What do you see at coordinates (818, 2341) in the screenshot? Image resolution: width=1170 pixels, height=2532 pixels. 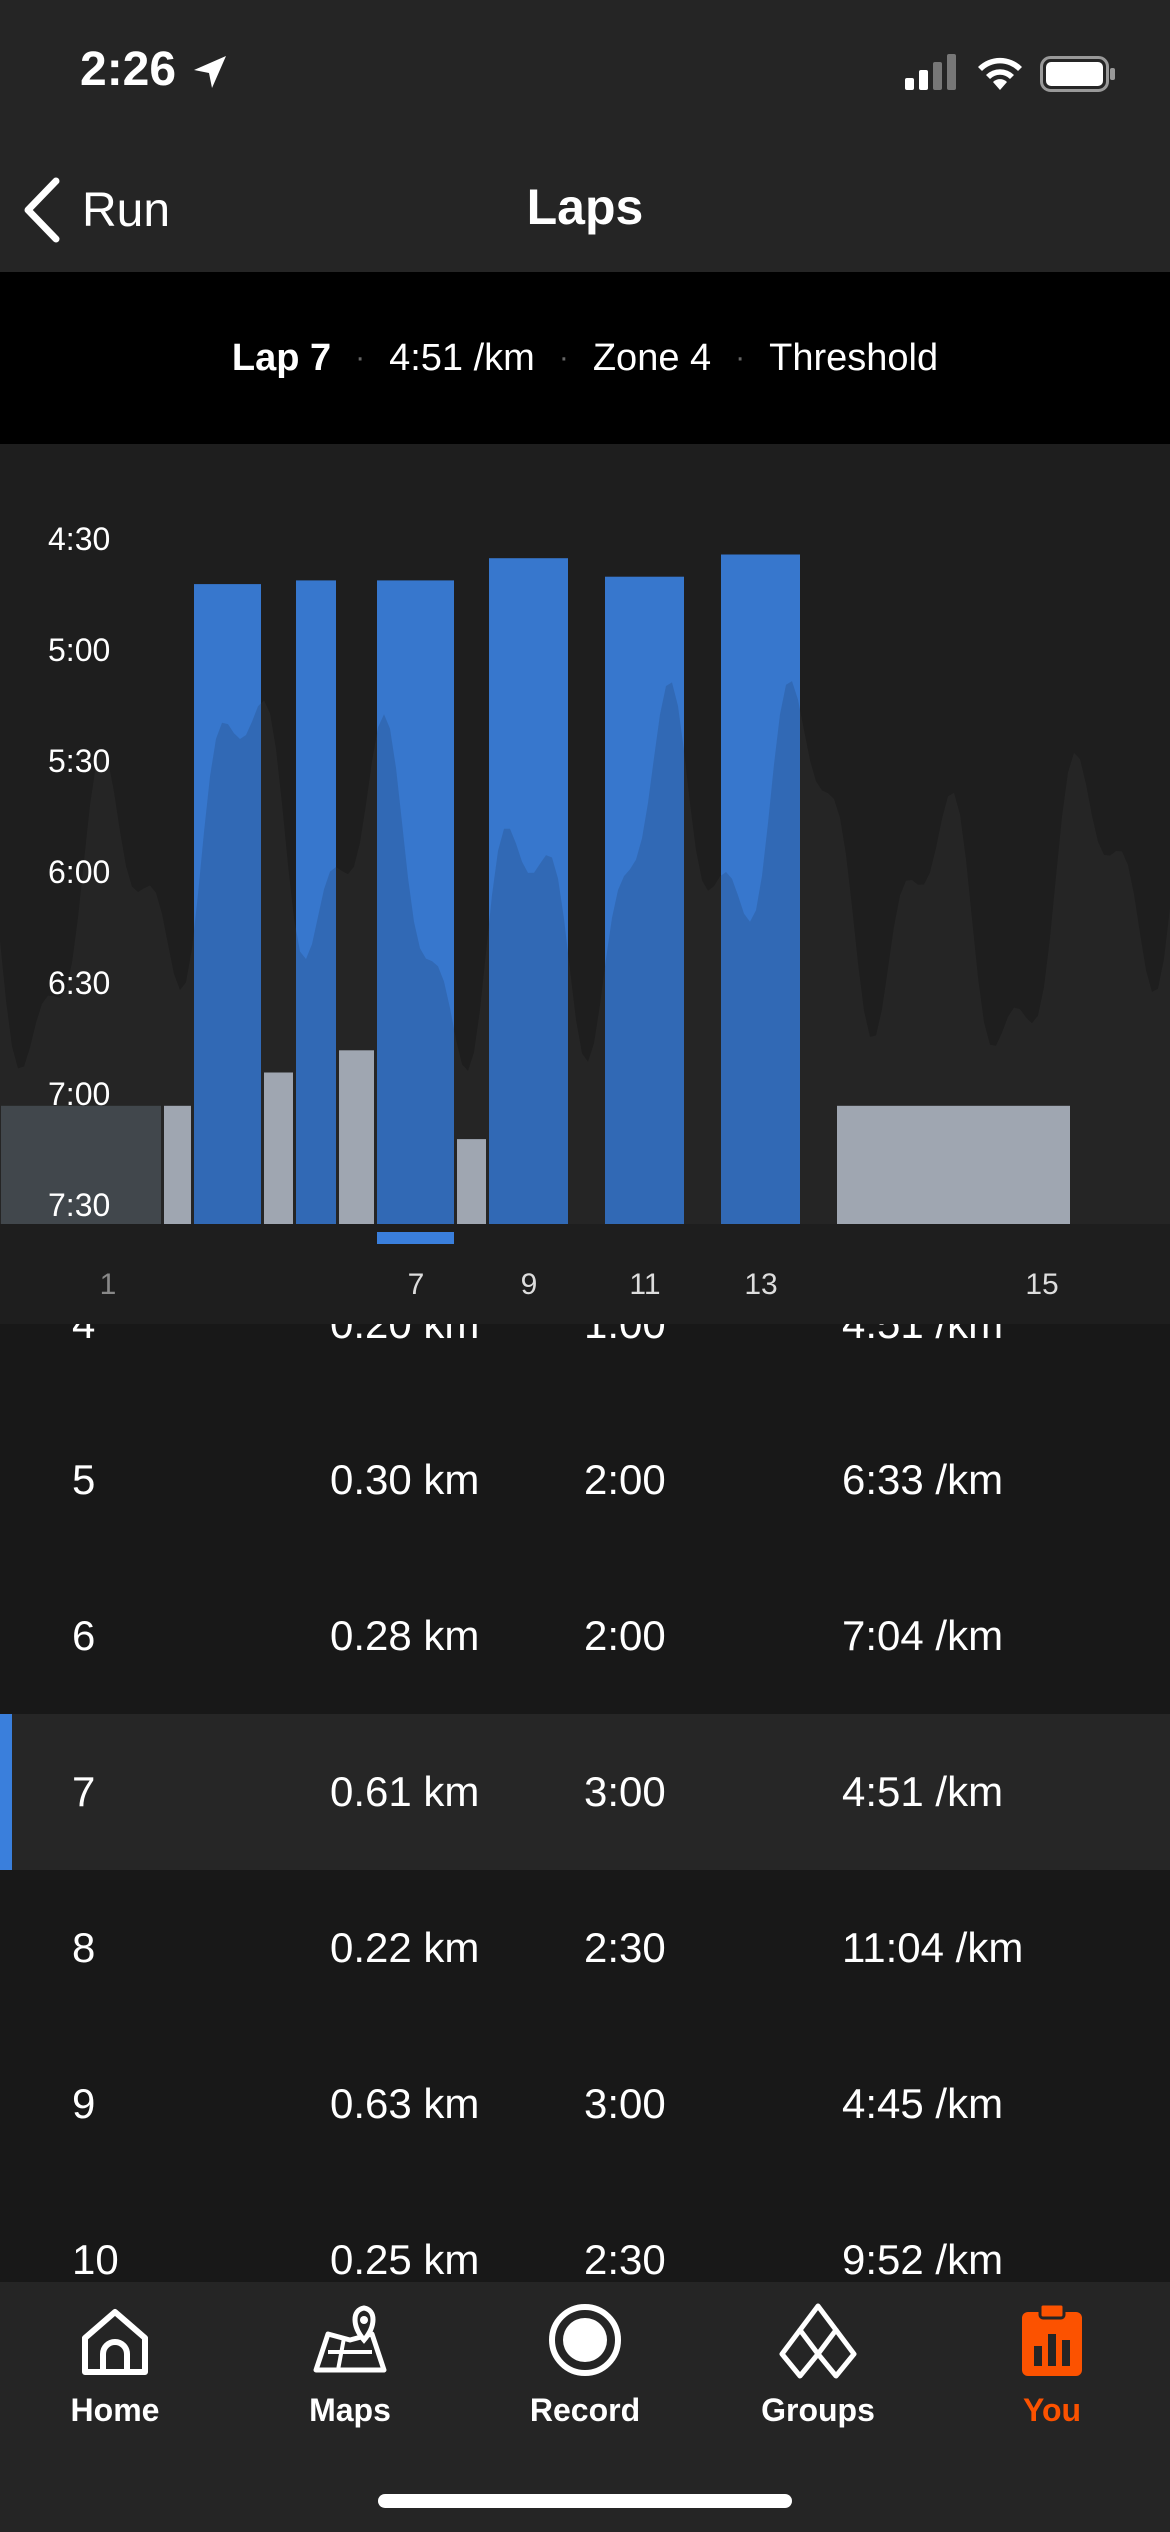 I see `groups-icon` at bounding box center [818, 2341].